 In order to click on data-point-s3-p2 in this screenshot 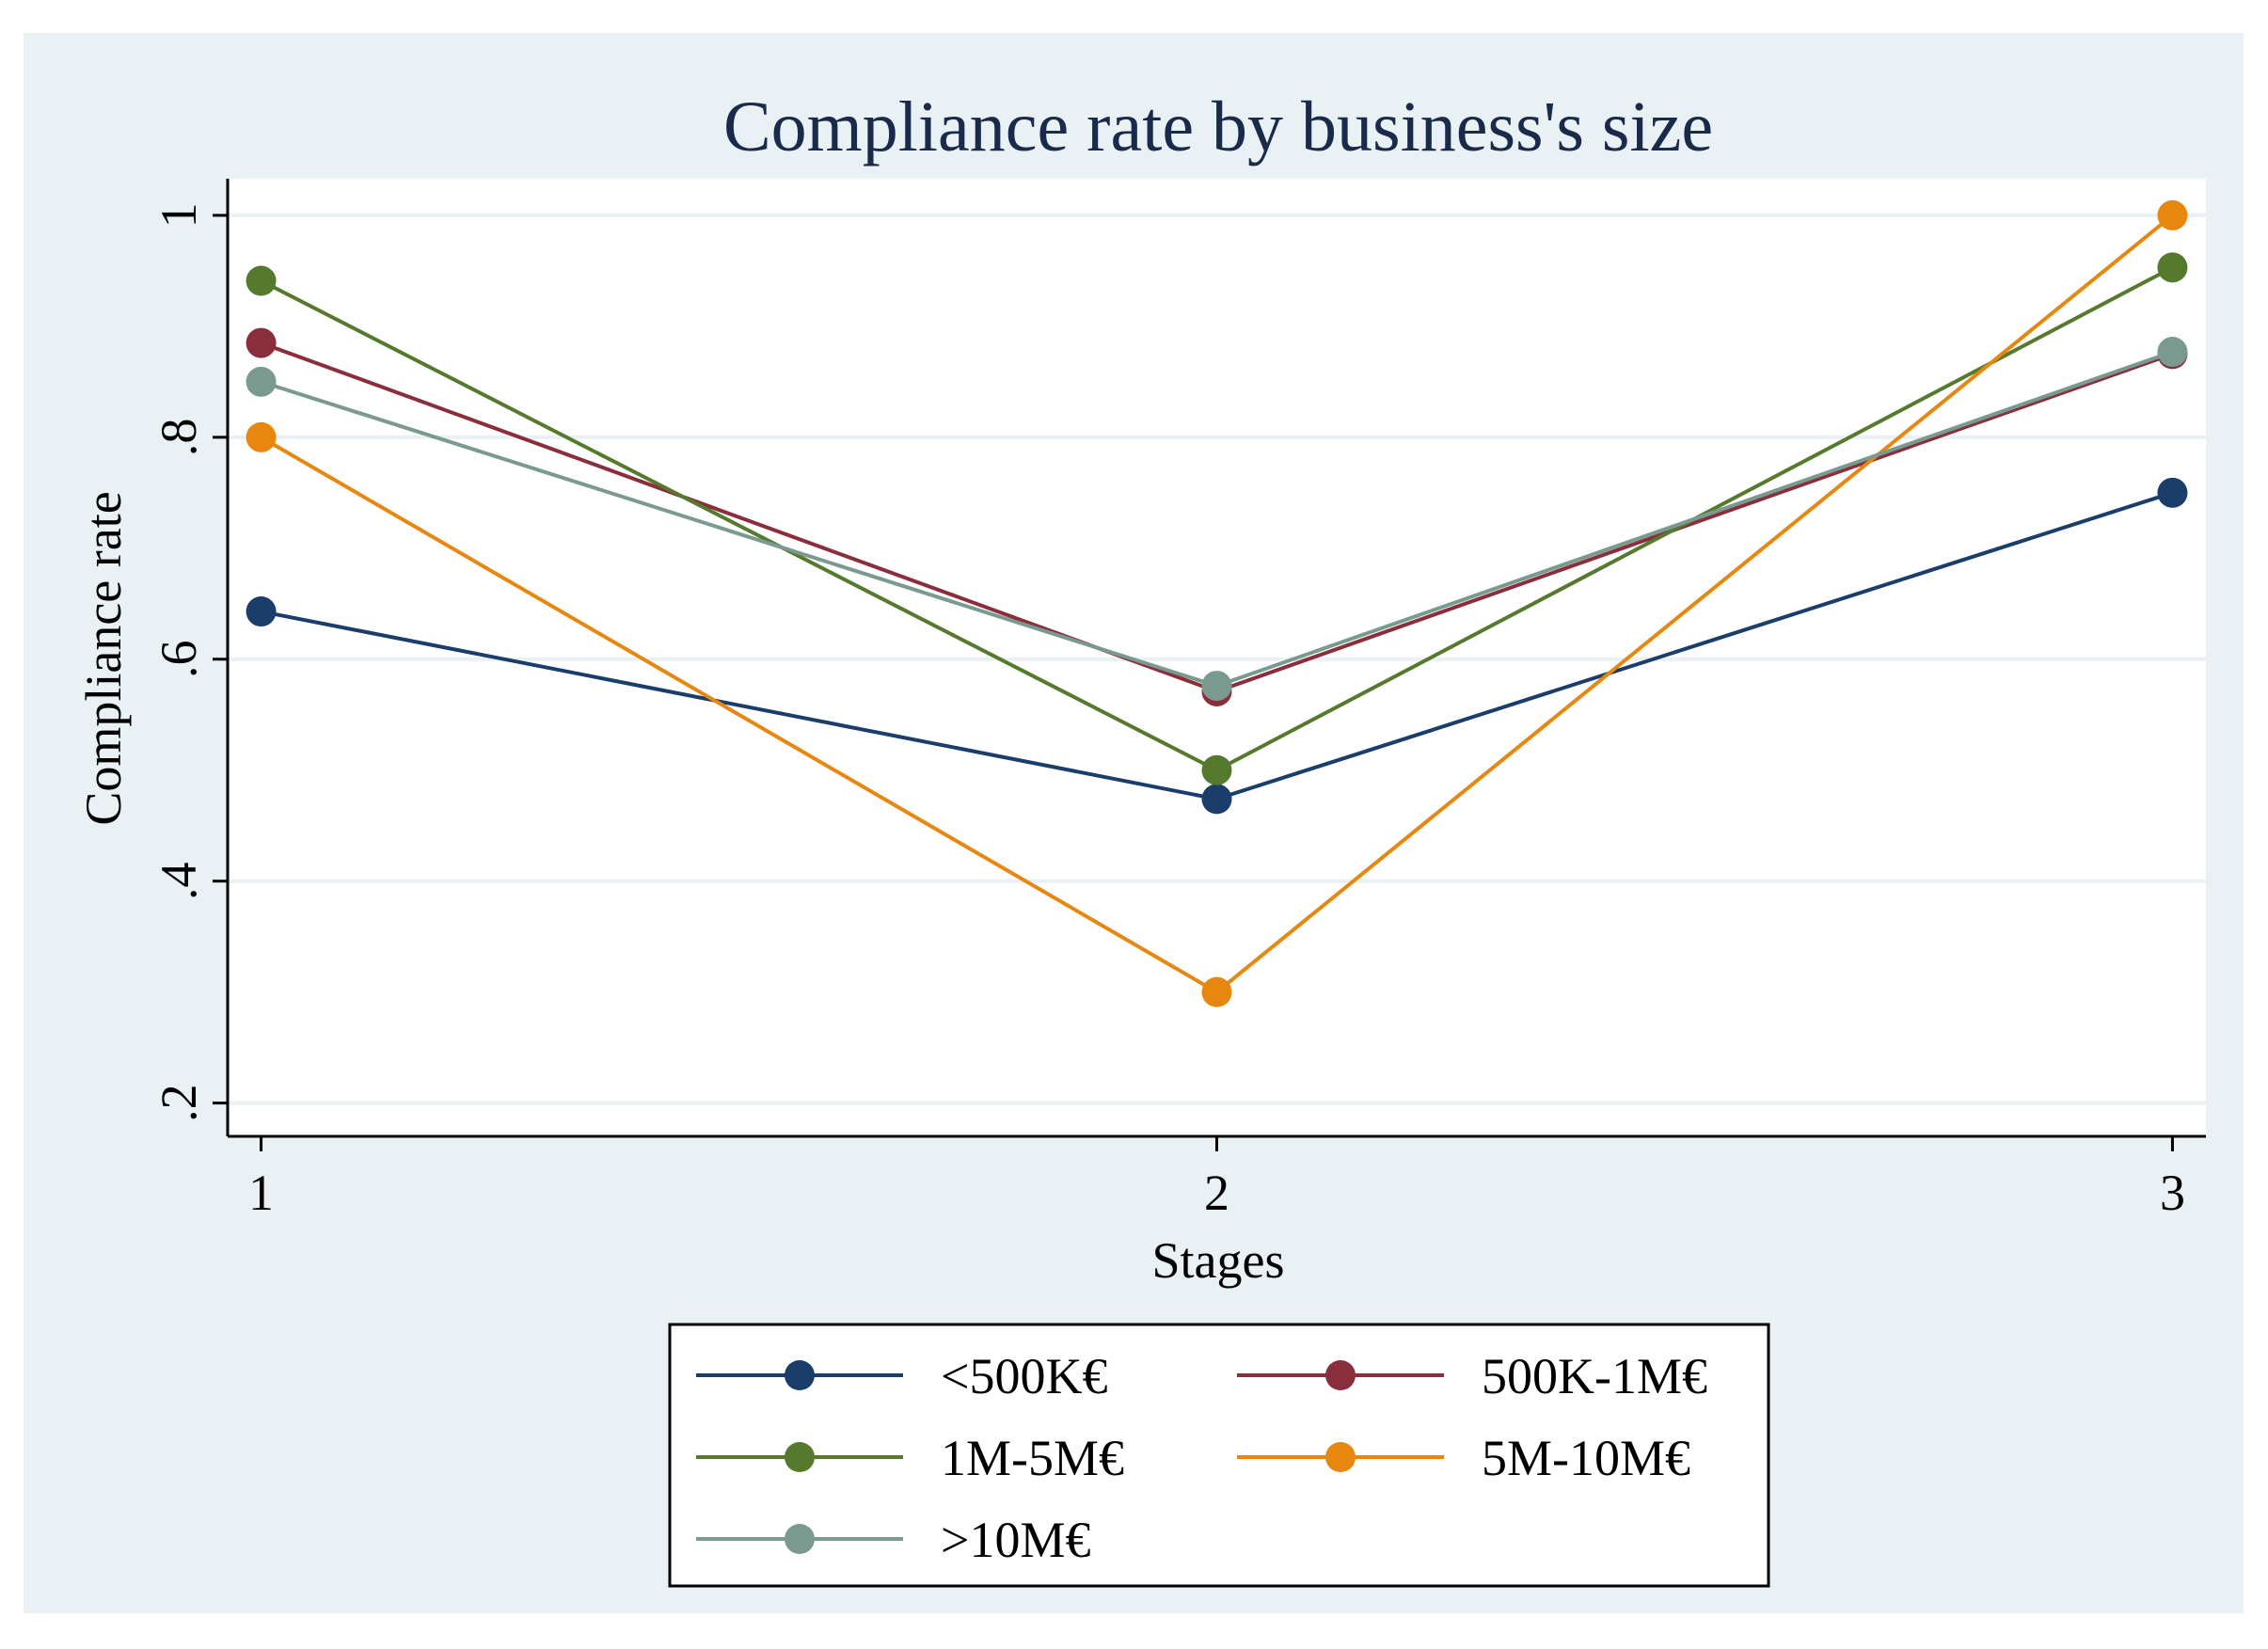, I will do `click(2172, 214)`.